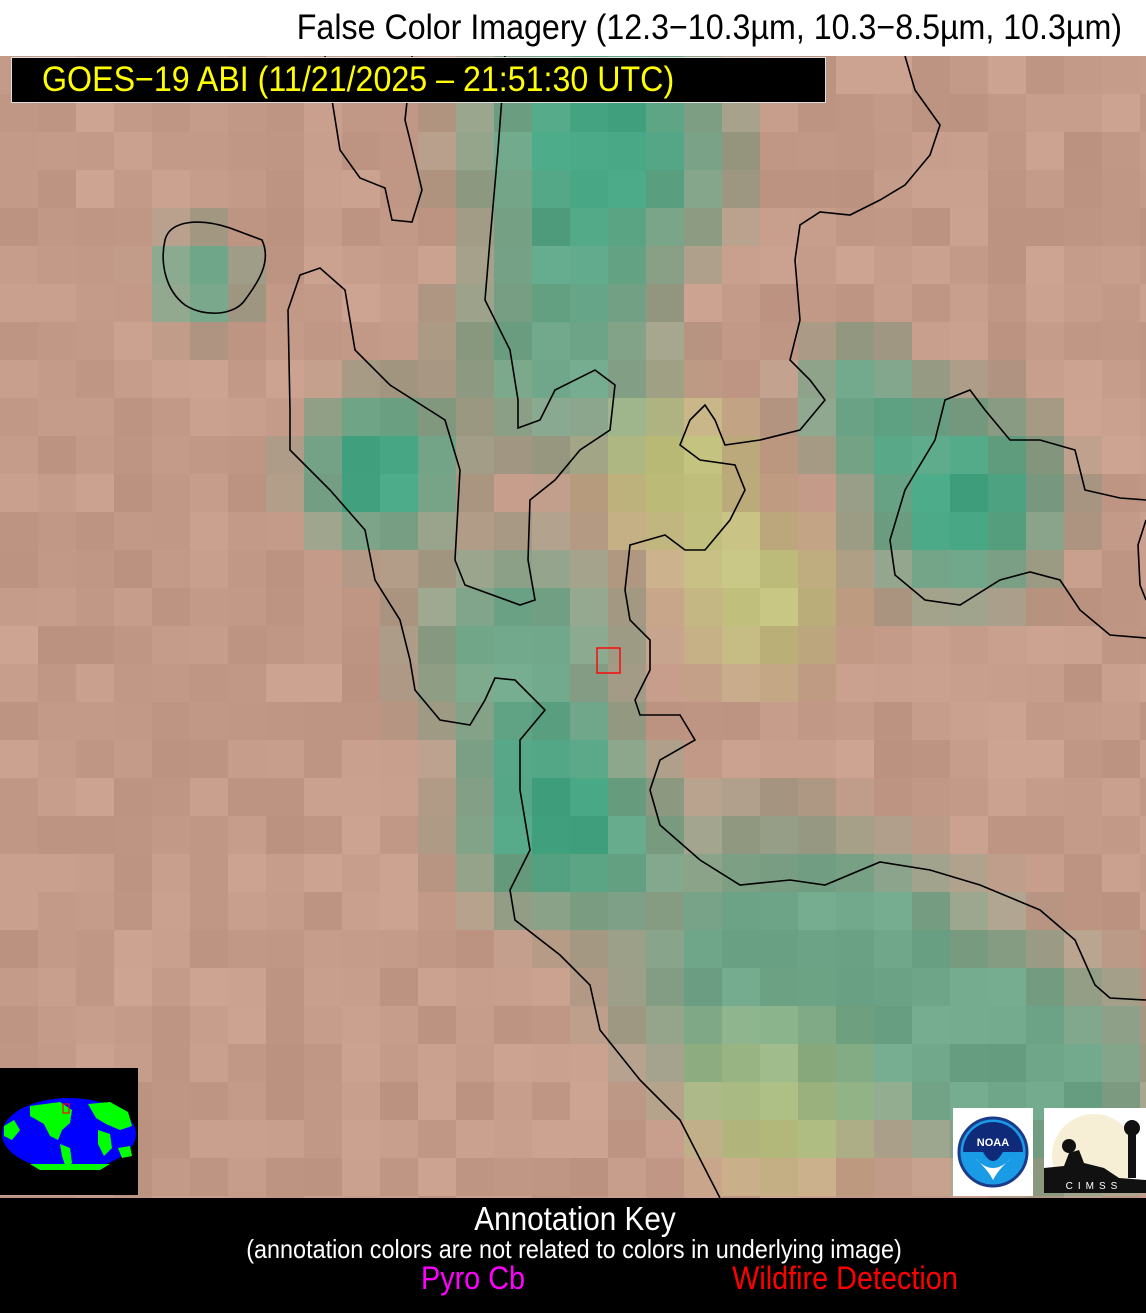 The width and height of the screenshot is (1146, 1313). What do you see at coordinates (1017, 514) in the screenshot?
I see `contour-bay` at bounding box center [1017, 514].